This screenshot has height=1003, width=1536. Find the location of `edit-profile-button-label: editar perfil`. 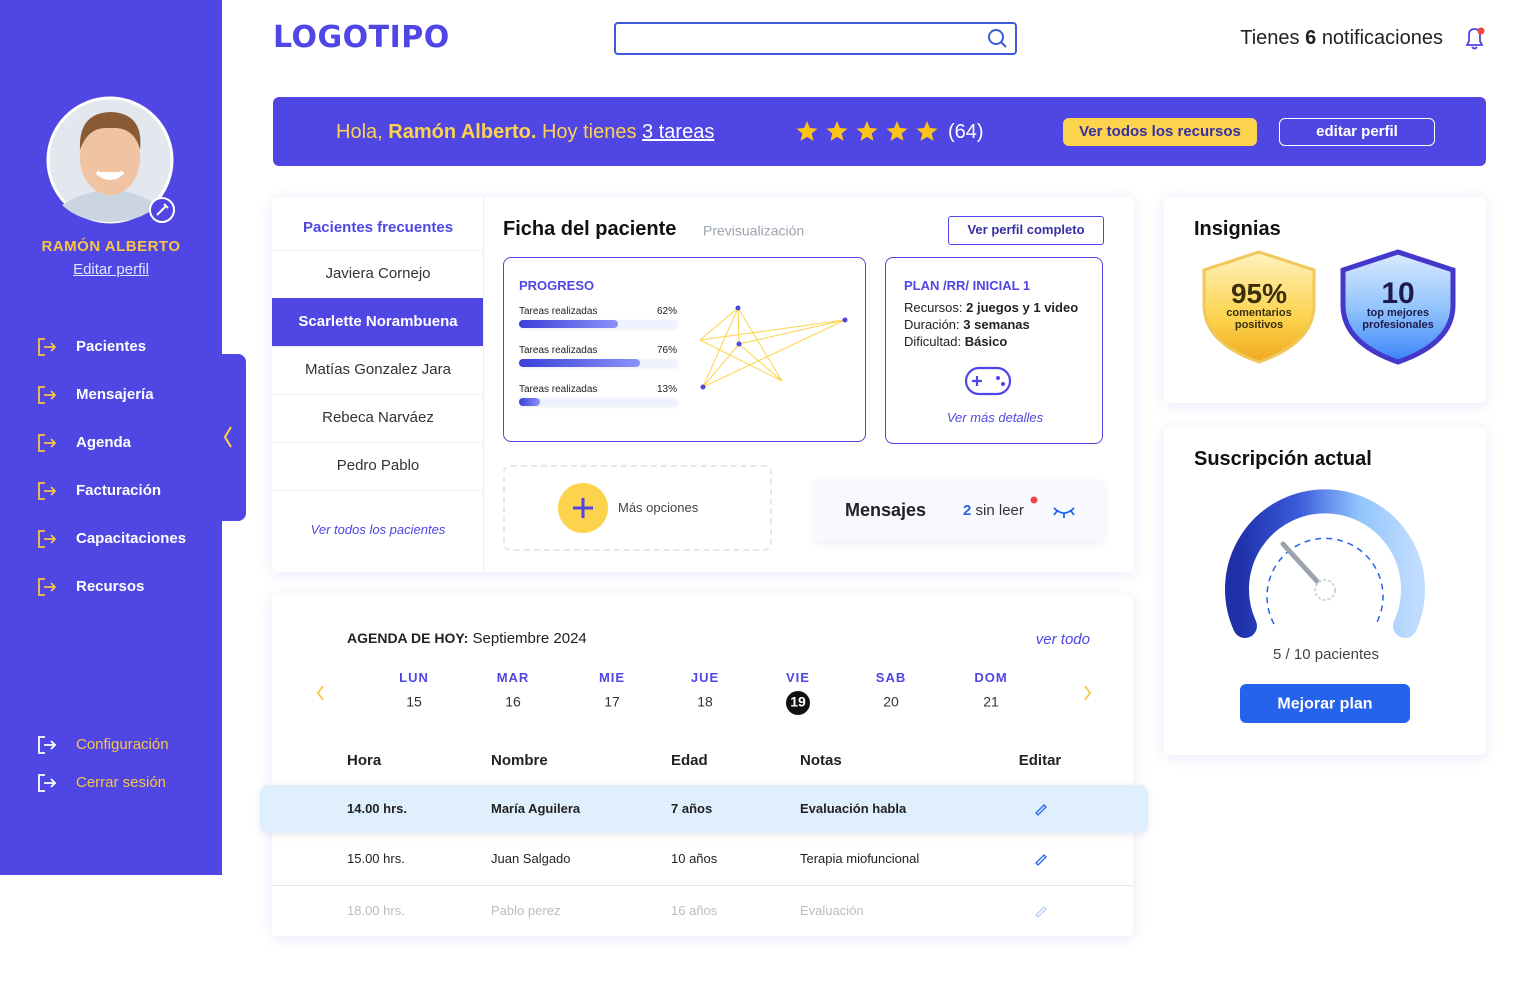

edit-profile-button-label: editar perfil is located at coordinates (1357, 131).